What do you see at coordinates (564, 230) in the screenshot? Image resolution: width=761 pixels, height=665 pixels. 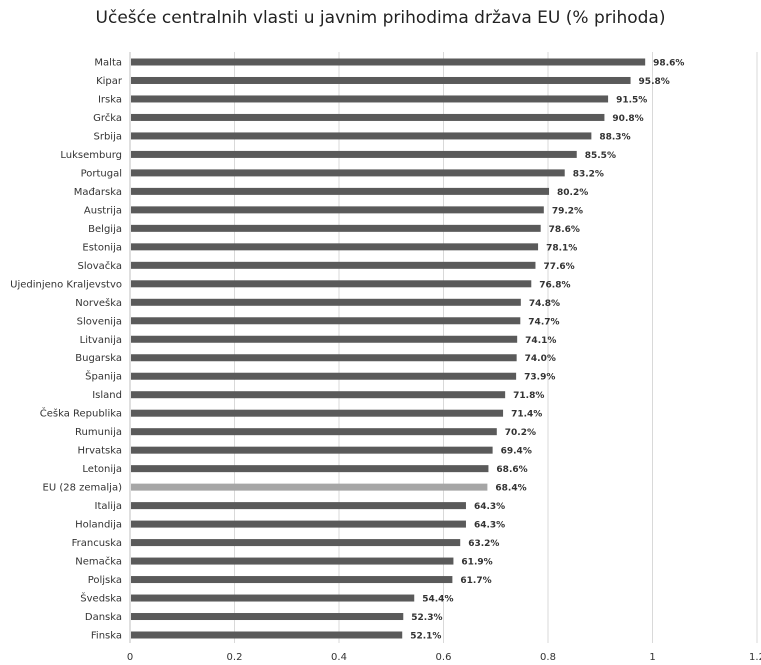 I see `data-label: 78.6%` at bounding box center [564, 230].